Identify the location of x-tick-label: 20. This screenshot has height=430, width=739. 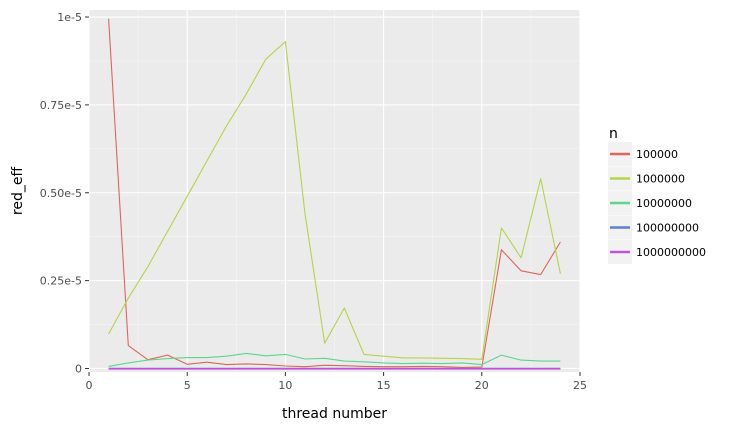
(482, 385).